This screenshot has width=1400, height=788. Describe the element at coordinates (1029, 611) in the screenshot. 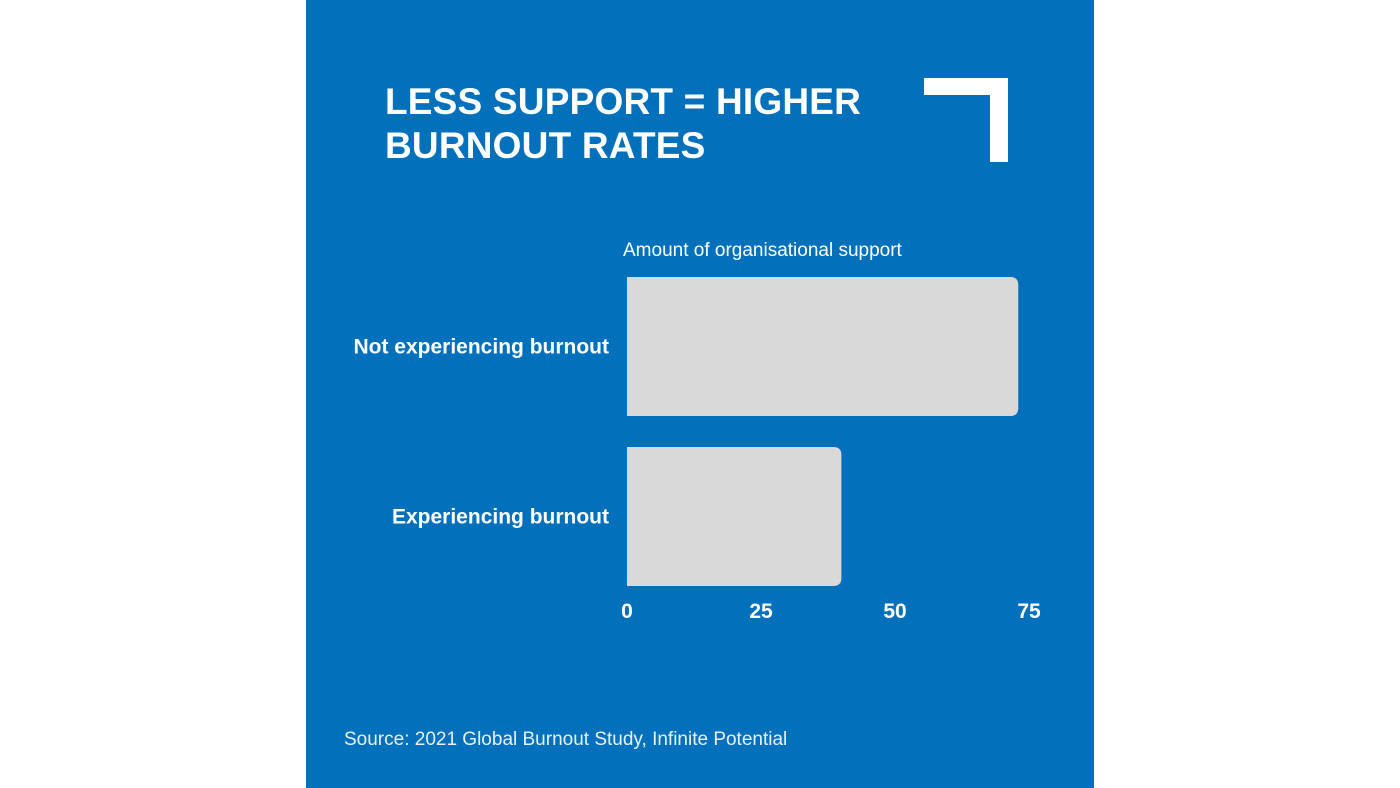

I see `x-tick-label: 75` at that location.